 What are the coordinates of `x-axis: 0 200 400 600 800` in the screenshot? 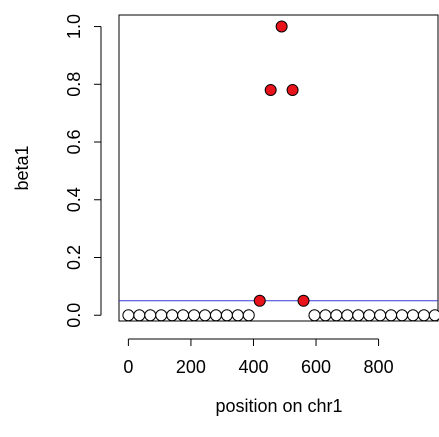 It's located at (258, 357).